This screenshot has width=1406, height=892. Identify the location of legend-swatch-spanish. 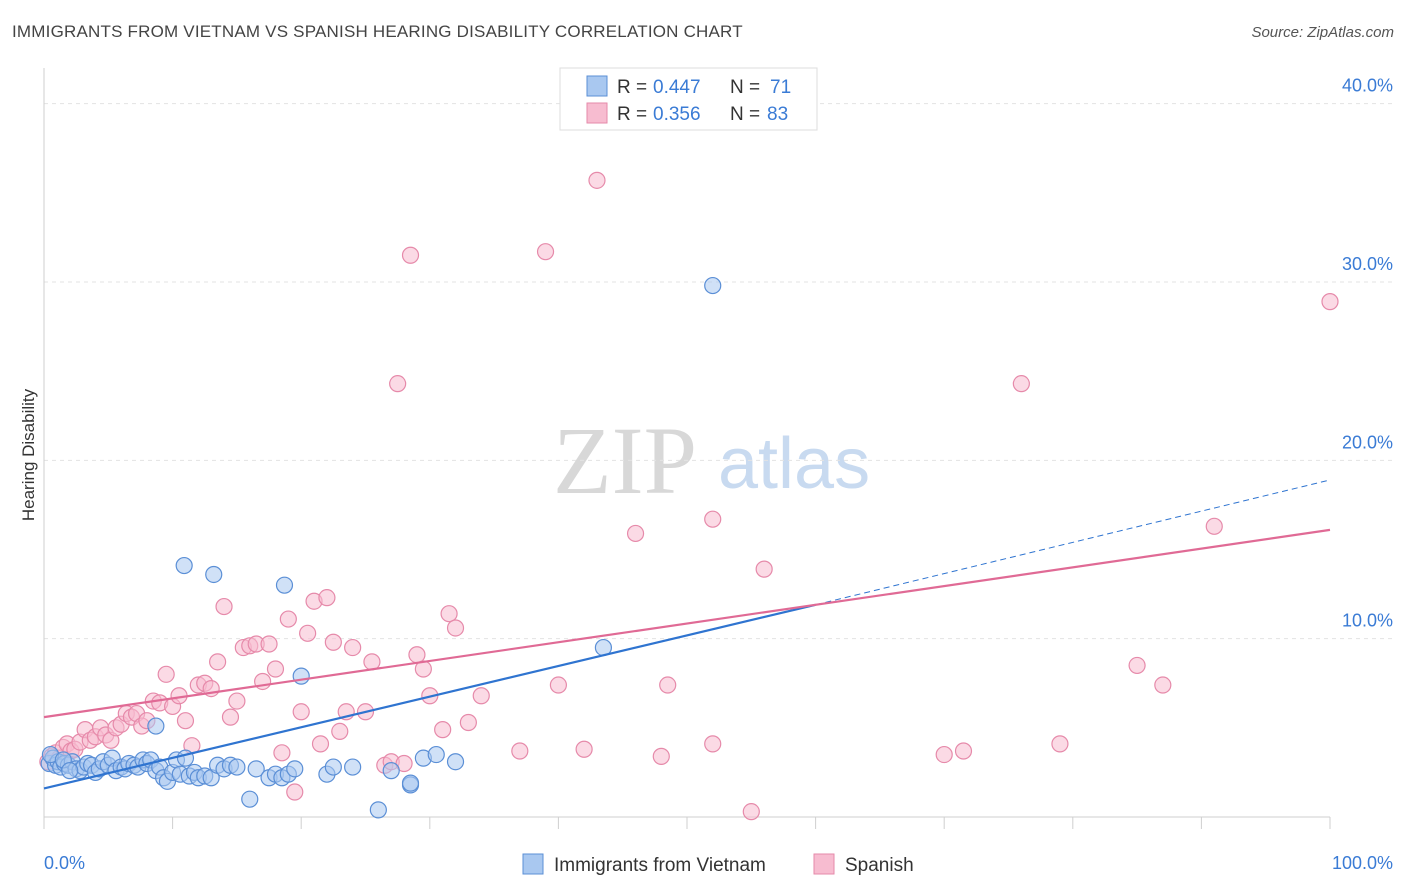
(597, 113).